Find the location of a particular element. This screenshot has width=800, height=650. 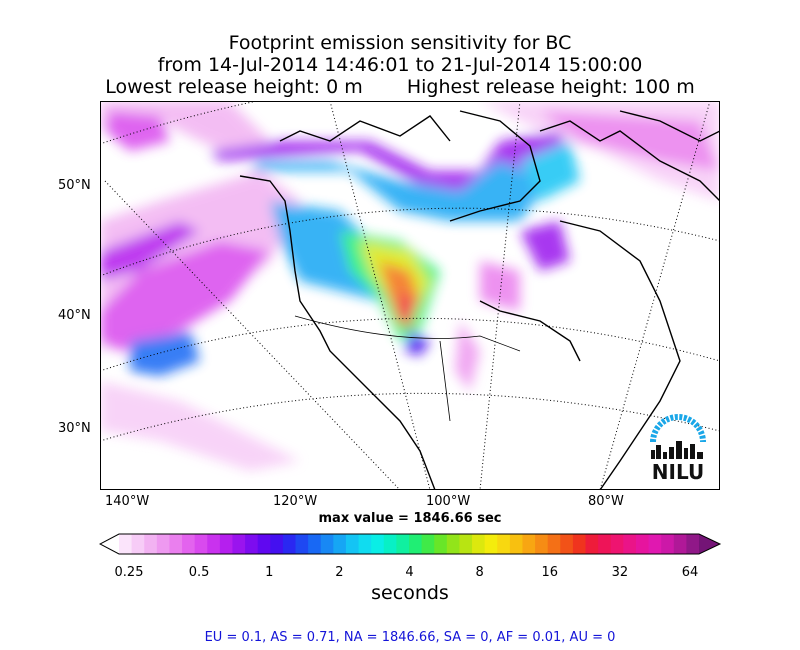

colorbar is located at coordinates (411, 544).